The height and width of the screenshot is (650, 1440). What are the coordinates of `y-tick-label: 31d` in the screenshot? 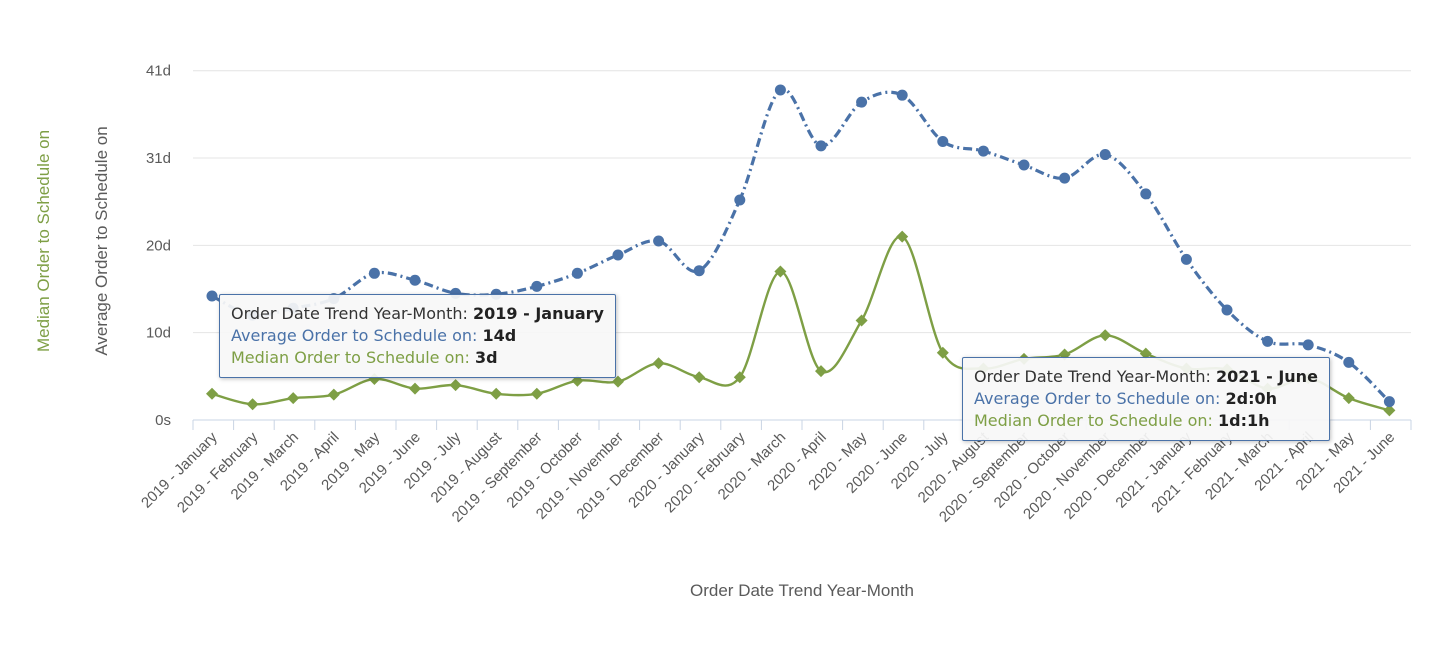 It's located at (158, 158).